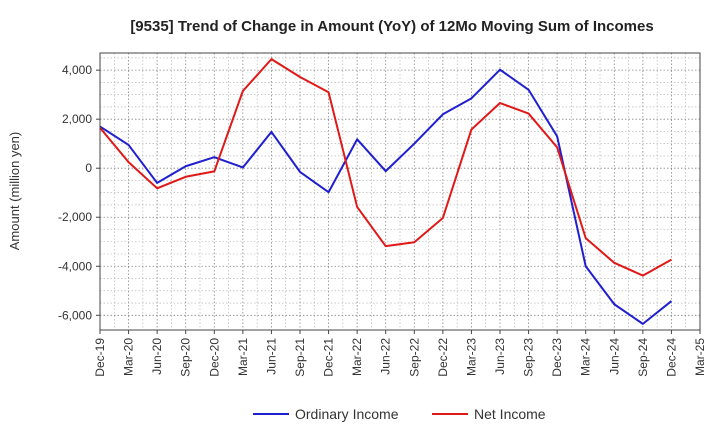 This screenshot has height=440, width=720. What do you see at coordinates (614, 356) in the screenshot?
I see `x-tick-label: Jun-24` at bounding box center [614, 356].